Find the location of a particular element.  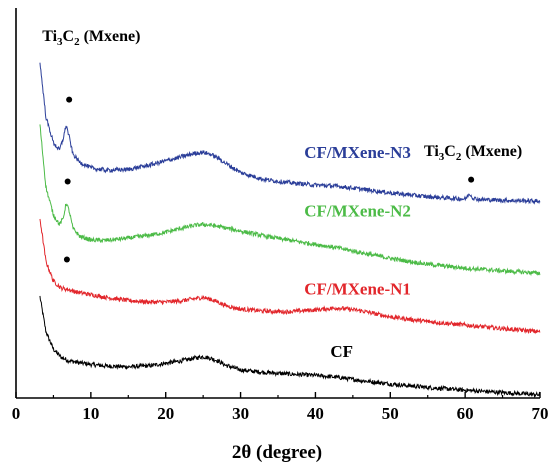

x-tick-label: 50 is located at coordinates (390, 413).